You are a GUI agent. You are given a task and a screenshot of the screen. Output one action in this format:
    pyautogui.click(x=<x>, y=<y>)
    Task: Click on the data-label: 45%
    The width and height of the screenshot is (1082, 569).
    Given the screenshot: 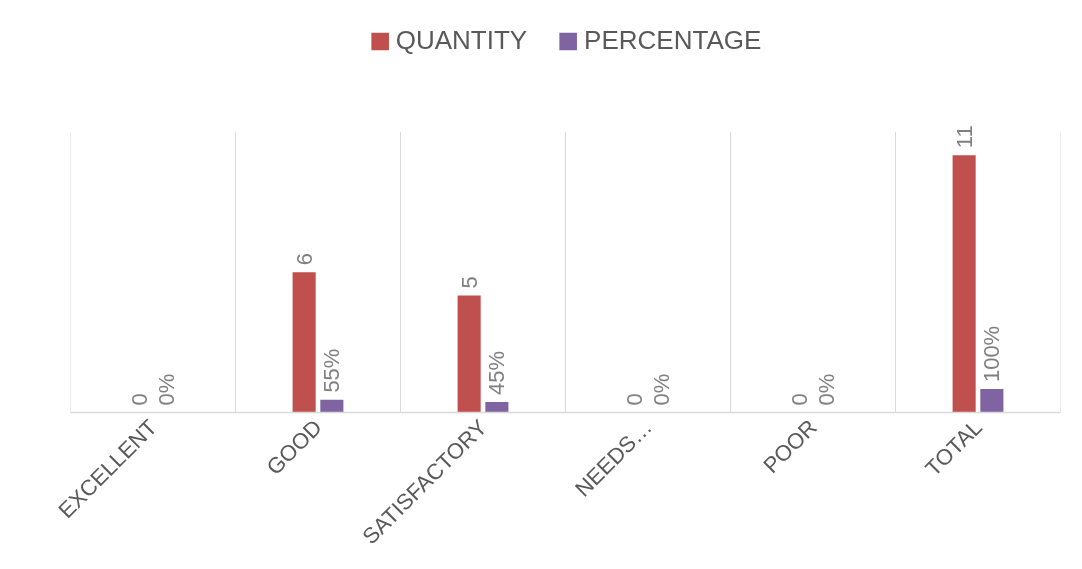 What is the action you would take?
    pyautogui.click(x=497, y=372)
    